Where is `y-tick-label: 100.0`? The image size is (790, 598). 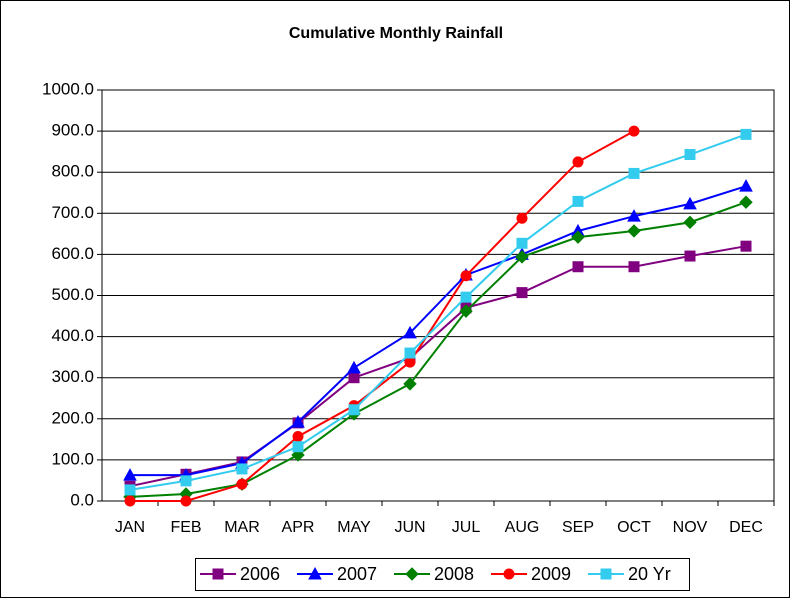
y-tick-label: 100.0 is located at coordinates (72, 458).